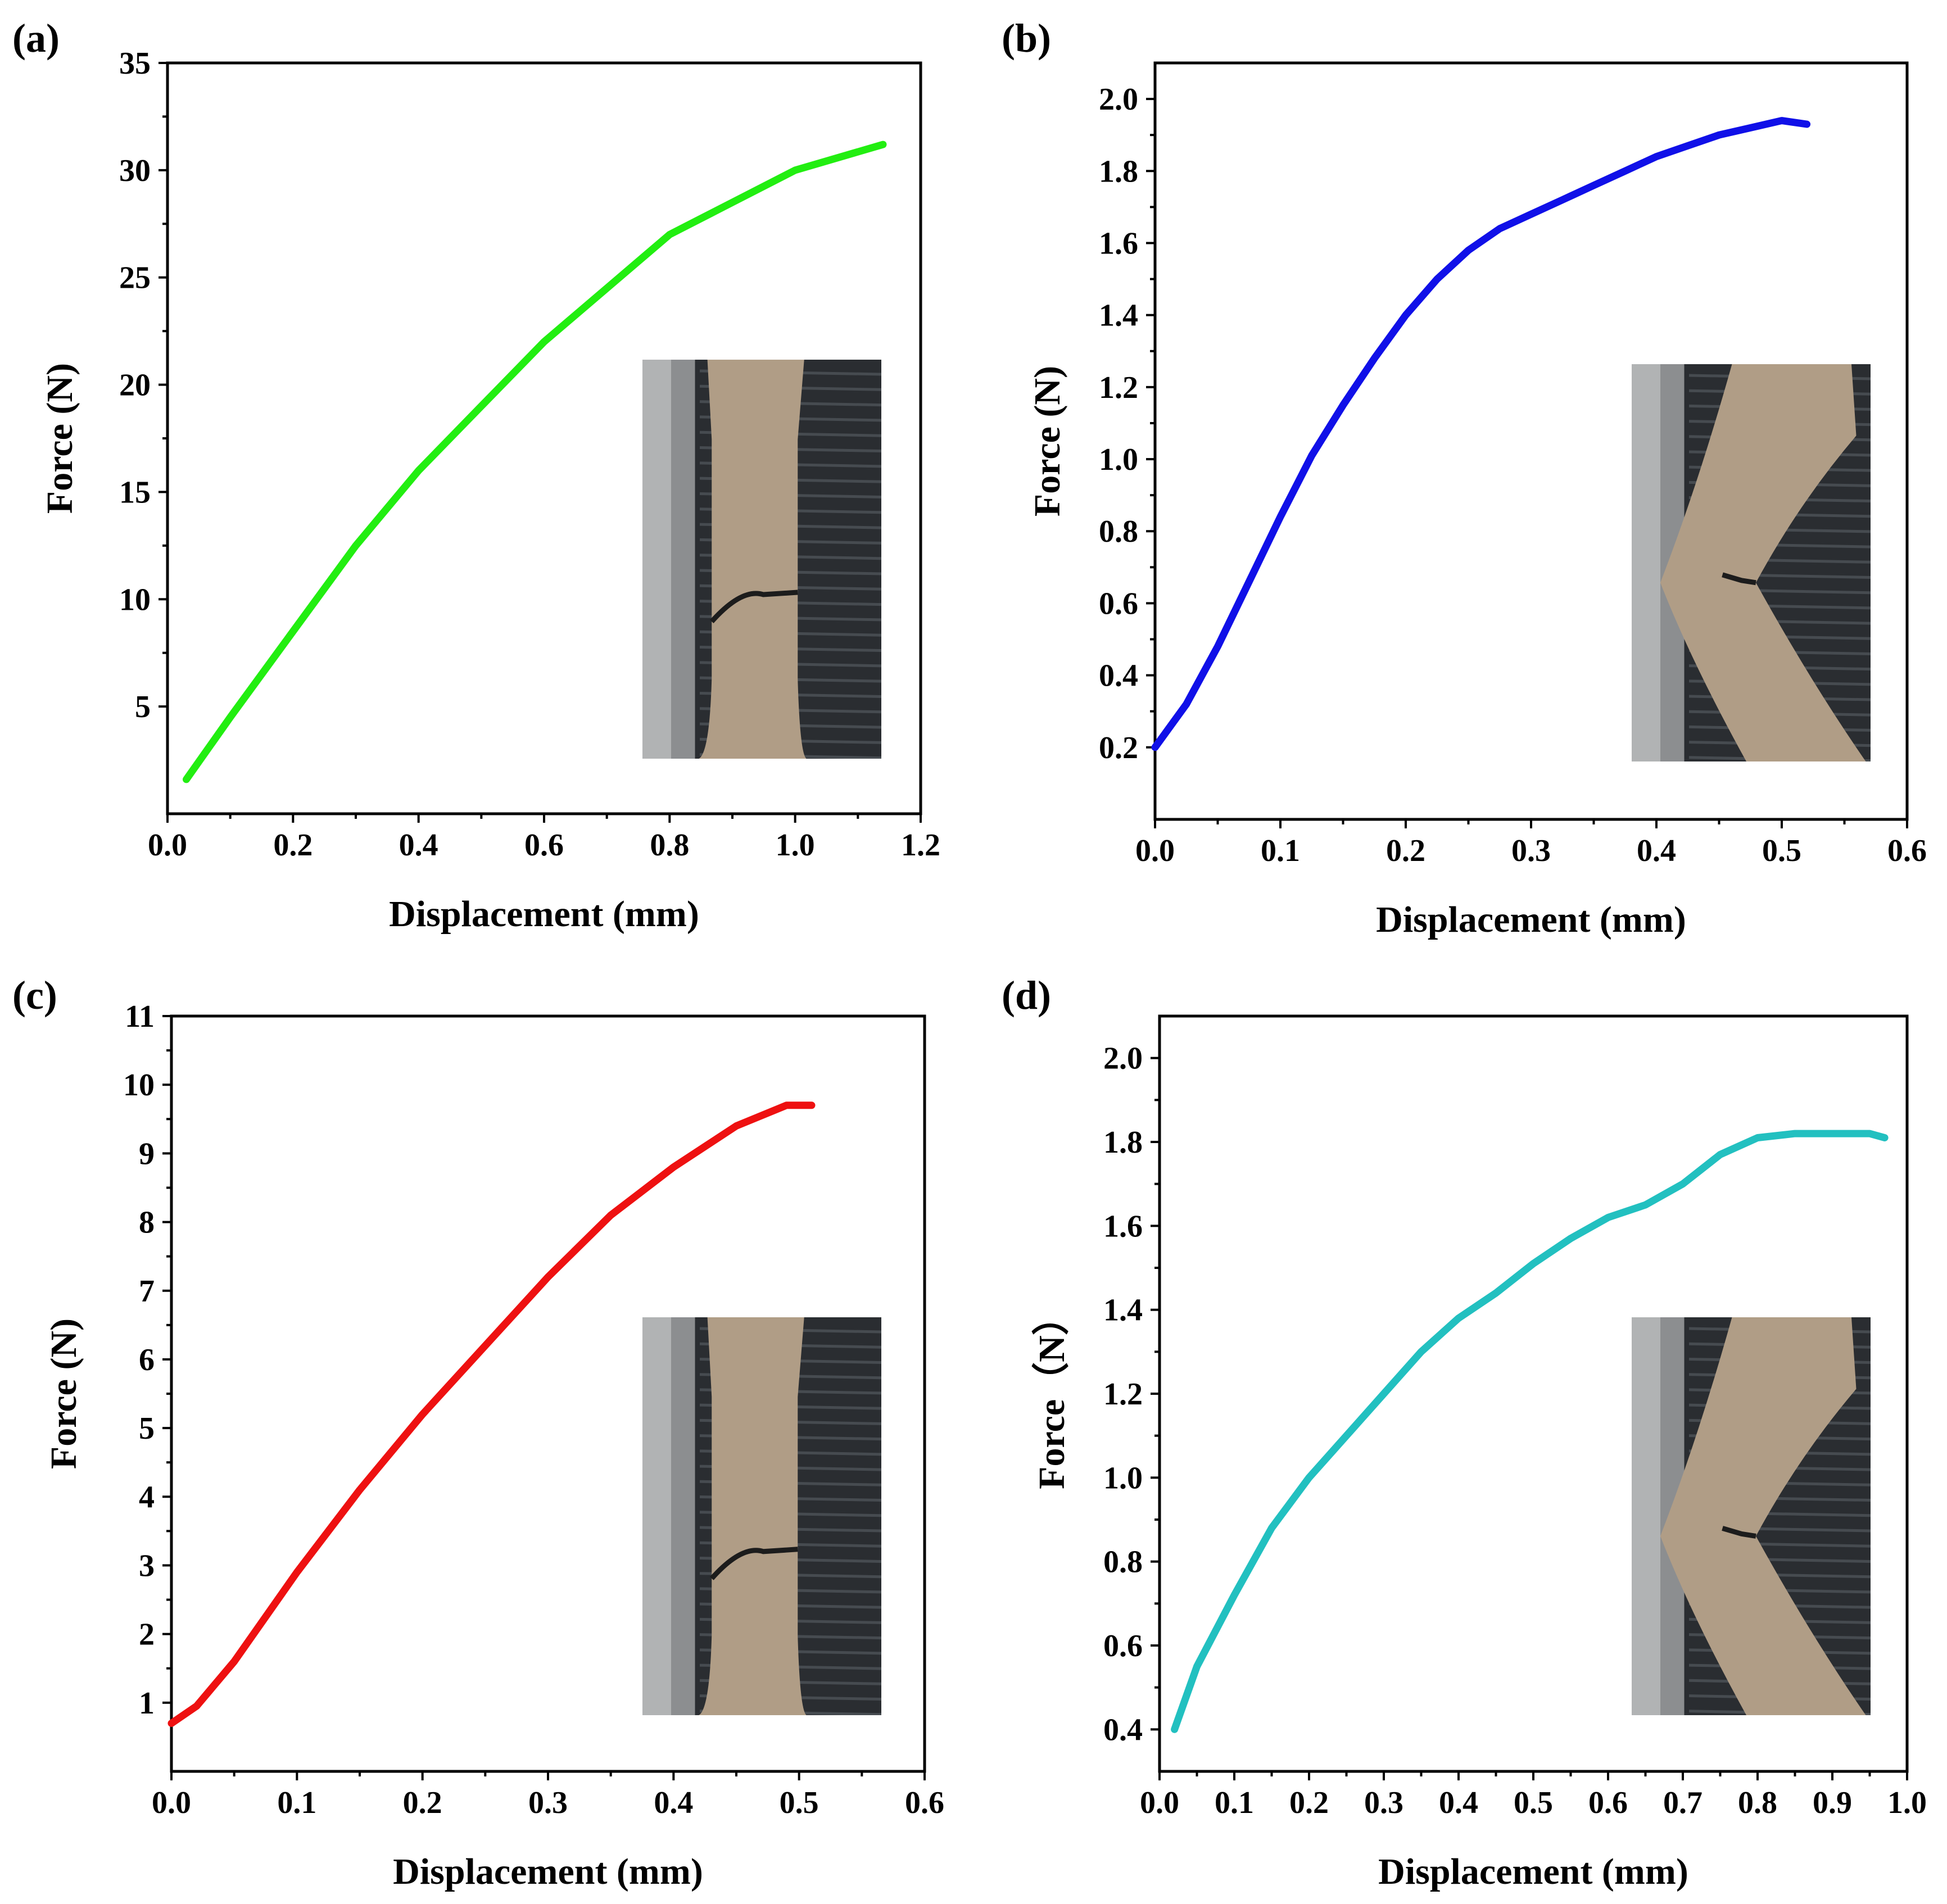 The image size is (1947, 1904). I want to click on y-tick-label: 11, so click(140, 1016).